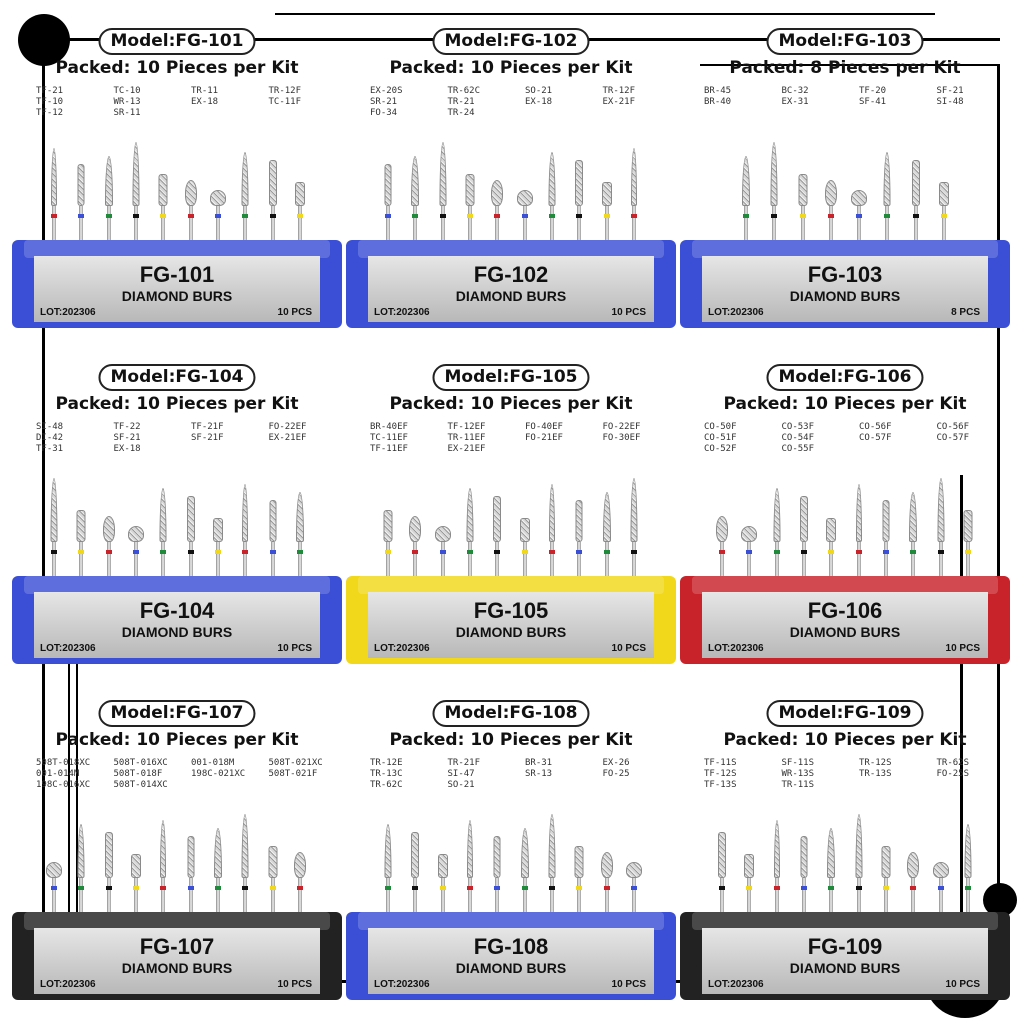 Image resolution: width=1024 pixels, height=1024 pixels. Describe the element at coordinates (621, 438) in the screenshot. I see `bur-code: FO-30EF` at that location.